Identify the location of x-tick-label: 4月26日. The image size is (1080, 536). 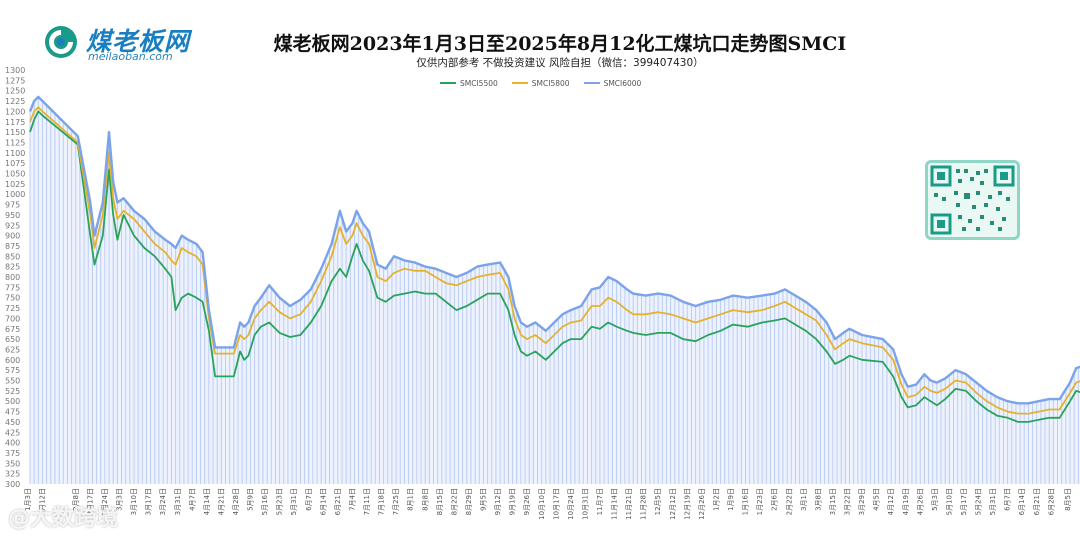
(920, 501).